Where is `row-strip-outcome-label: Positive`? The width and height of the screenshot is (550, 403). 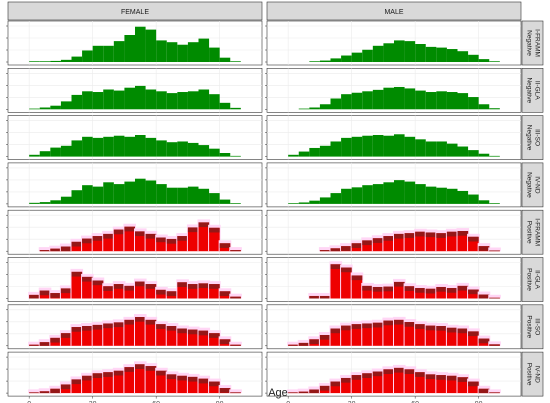 row-strip-outcome-label: Positive is located at coordinates (528, 374).